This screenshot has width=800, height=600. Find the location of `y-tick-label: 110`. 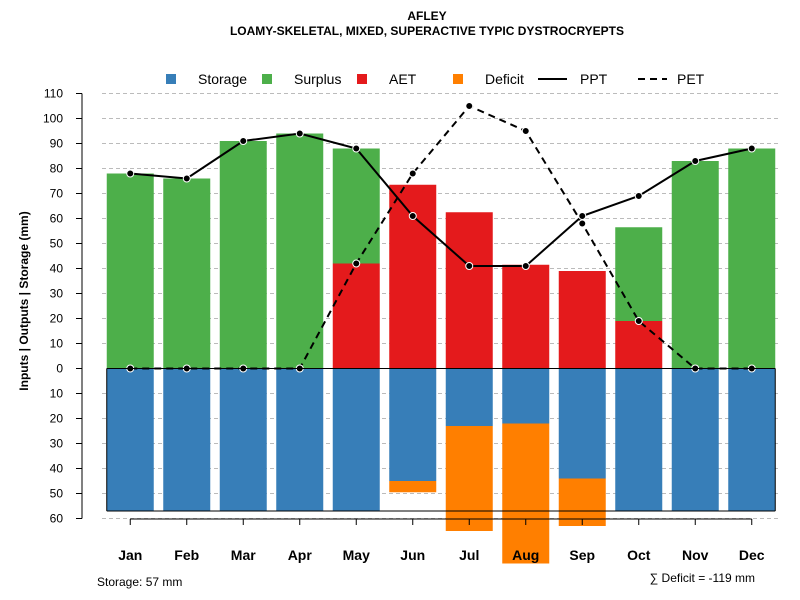

y-tick-label: 110 is located at coordinates (53, 94).